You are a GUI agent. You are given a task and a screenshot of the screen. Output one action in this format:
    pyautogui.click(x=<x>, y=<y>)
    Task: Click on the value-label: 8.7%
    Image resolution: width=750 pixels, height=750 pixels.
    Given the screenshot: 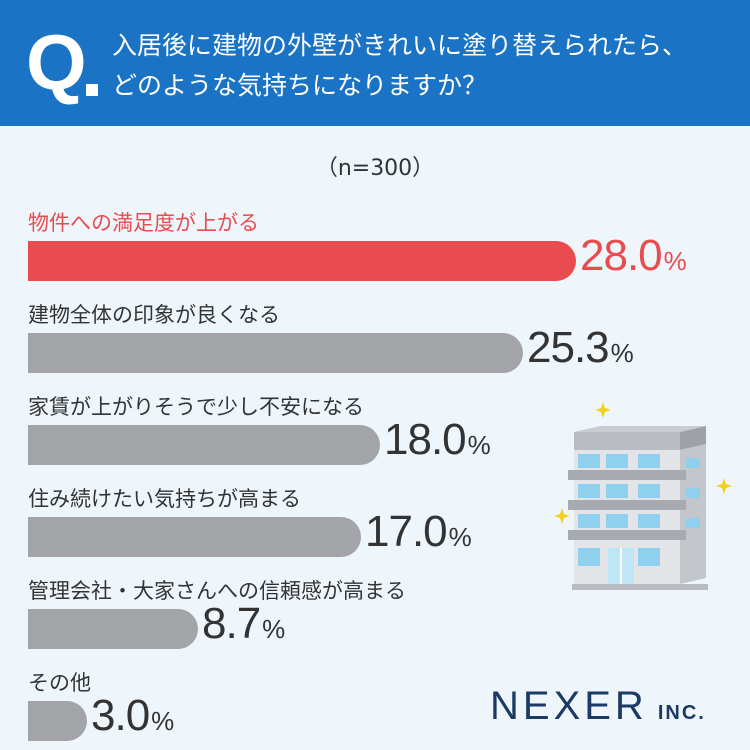 What is the action you would take?
    pyautogui.click(x=243, y=624)
    